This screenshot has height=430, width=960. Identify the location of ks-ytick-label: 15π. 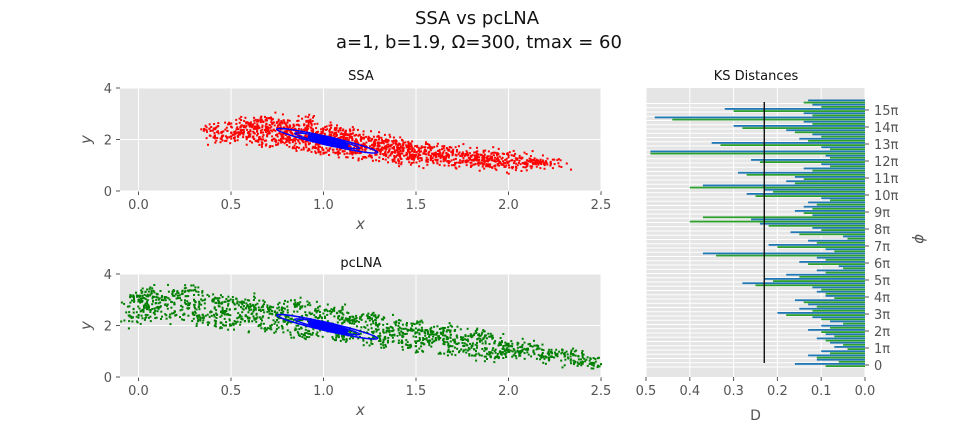
(886, 111).